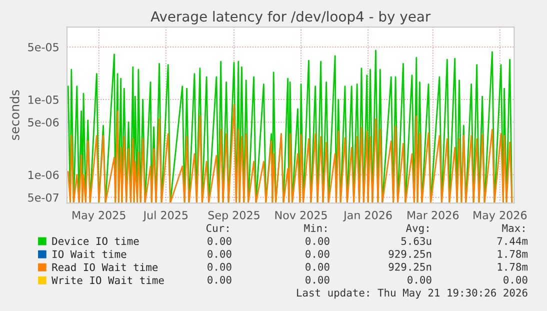 Image resolution: width=547 pixels, height=311 pixels. I want to click on y-tick-label: 1e-05, so click(43, 100).